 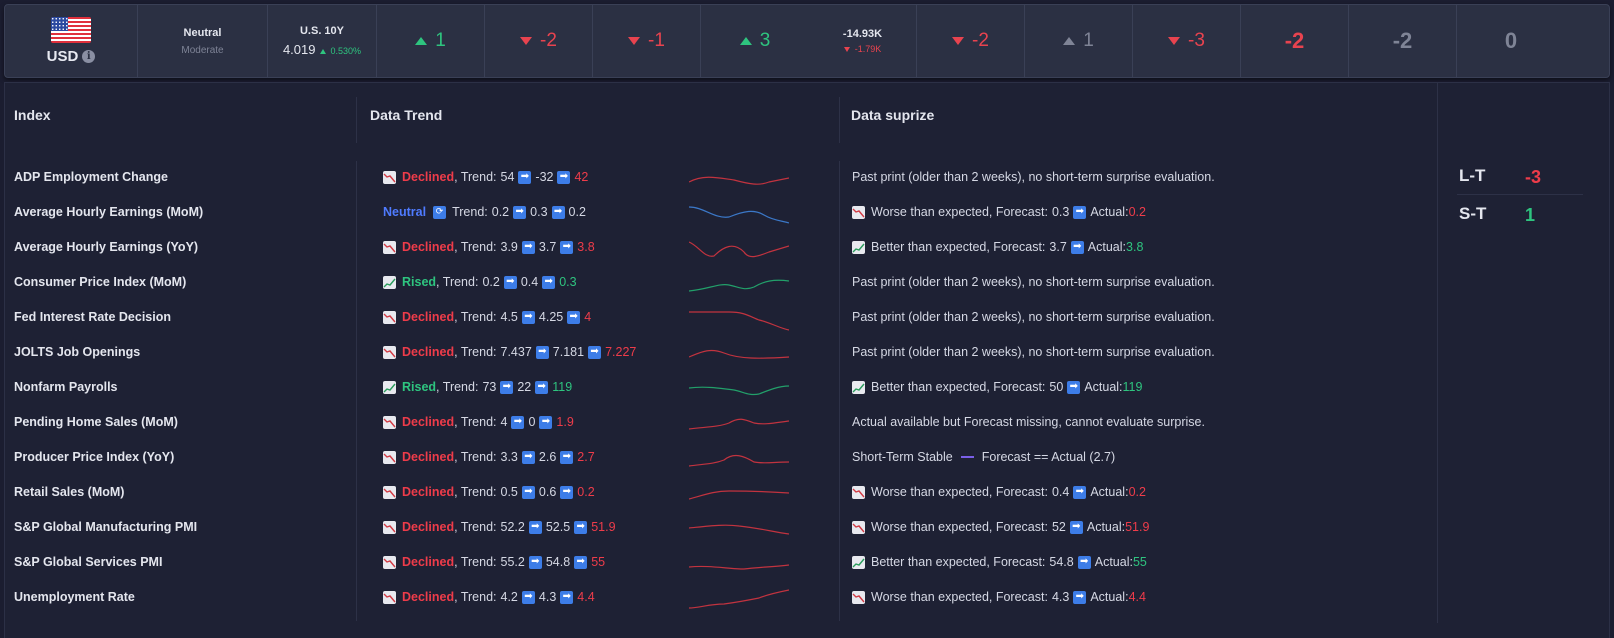 What do you see at coordinates (862, 34) in the screenshot?
I see `flow-top-value: -14.93K` at bounding box center [862, 34].